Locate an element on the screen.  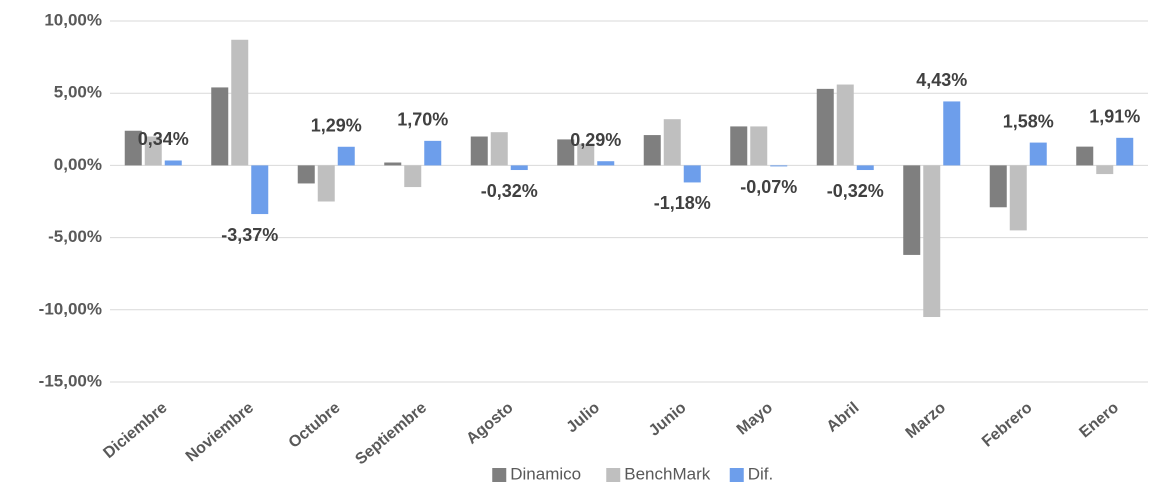
y-tick-label: -5,00% is located at coordinates (75, 236).